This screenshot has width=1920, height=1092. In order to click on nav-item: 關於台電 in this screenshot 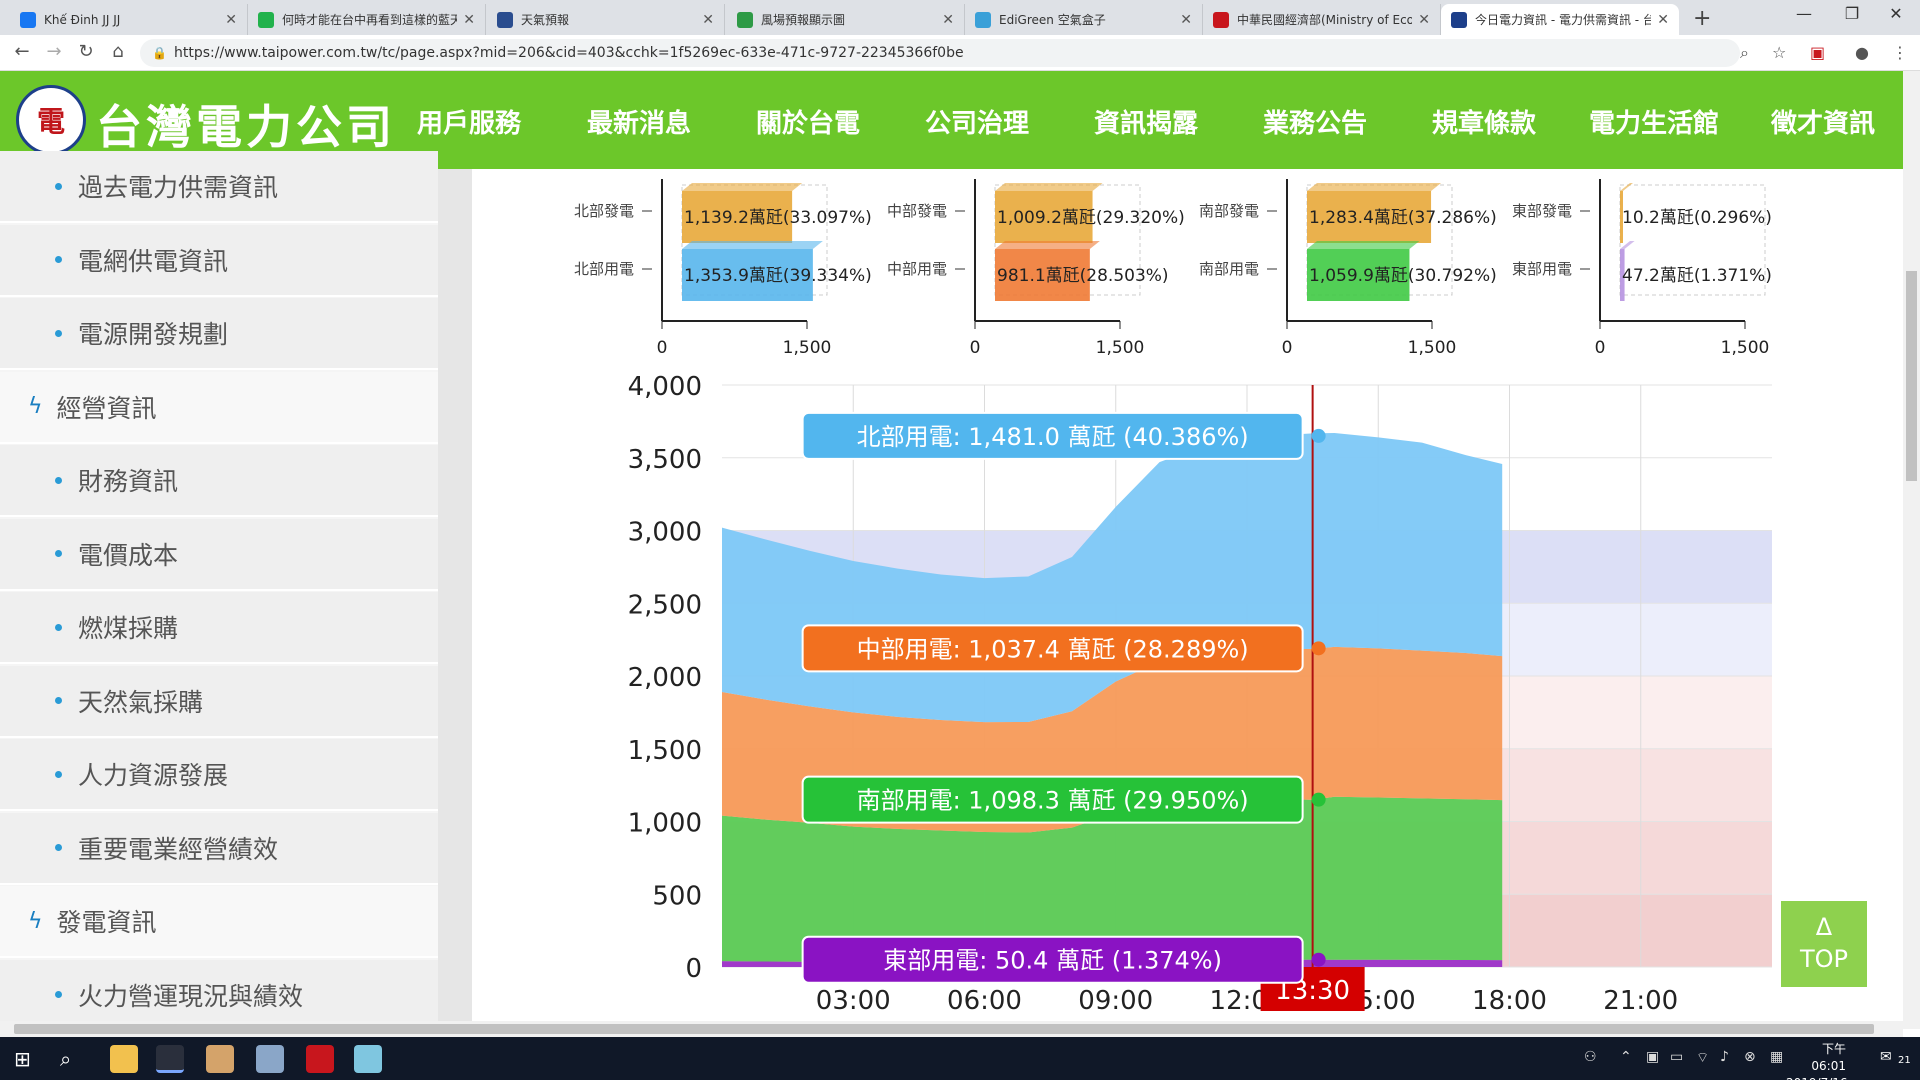, I will do `click(808, 124)`.